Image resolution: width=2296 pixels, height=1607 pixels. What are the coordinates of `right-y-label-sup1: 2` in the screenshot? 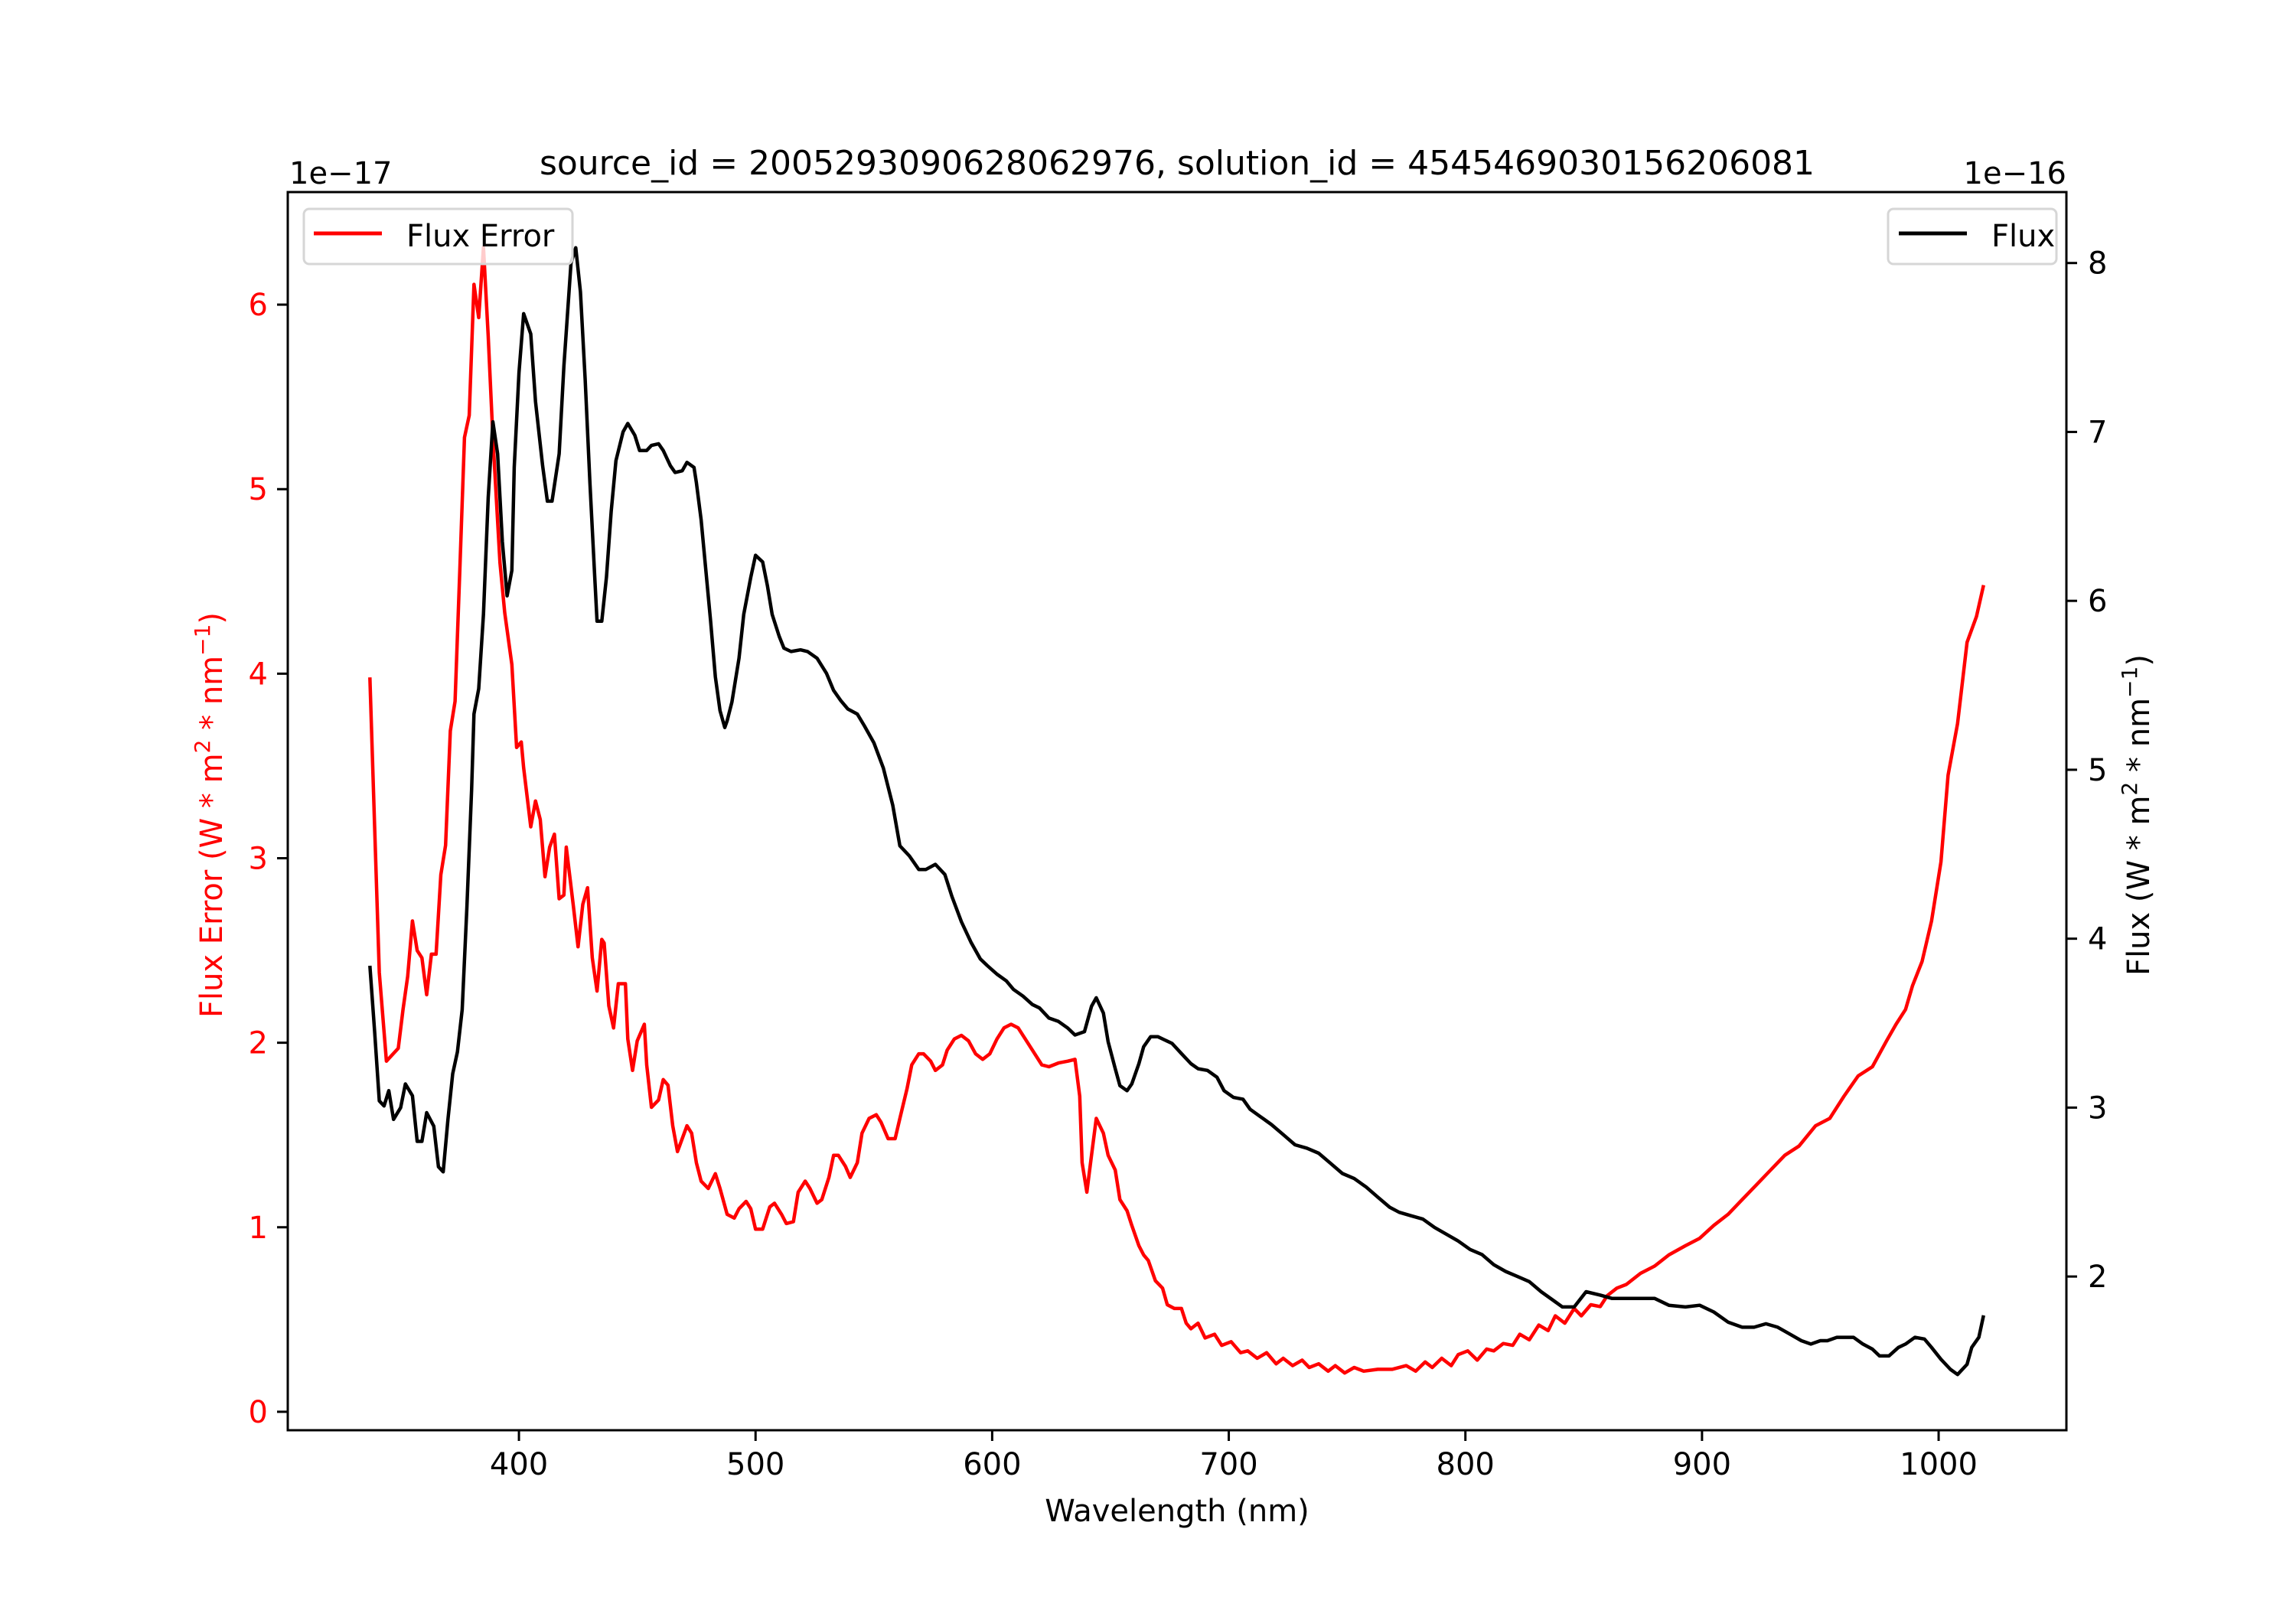 It's located at (2129, 789).